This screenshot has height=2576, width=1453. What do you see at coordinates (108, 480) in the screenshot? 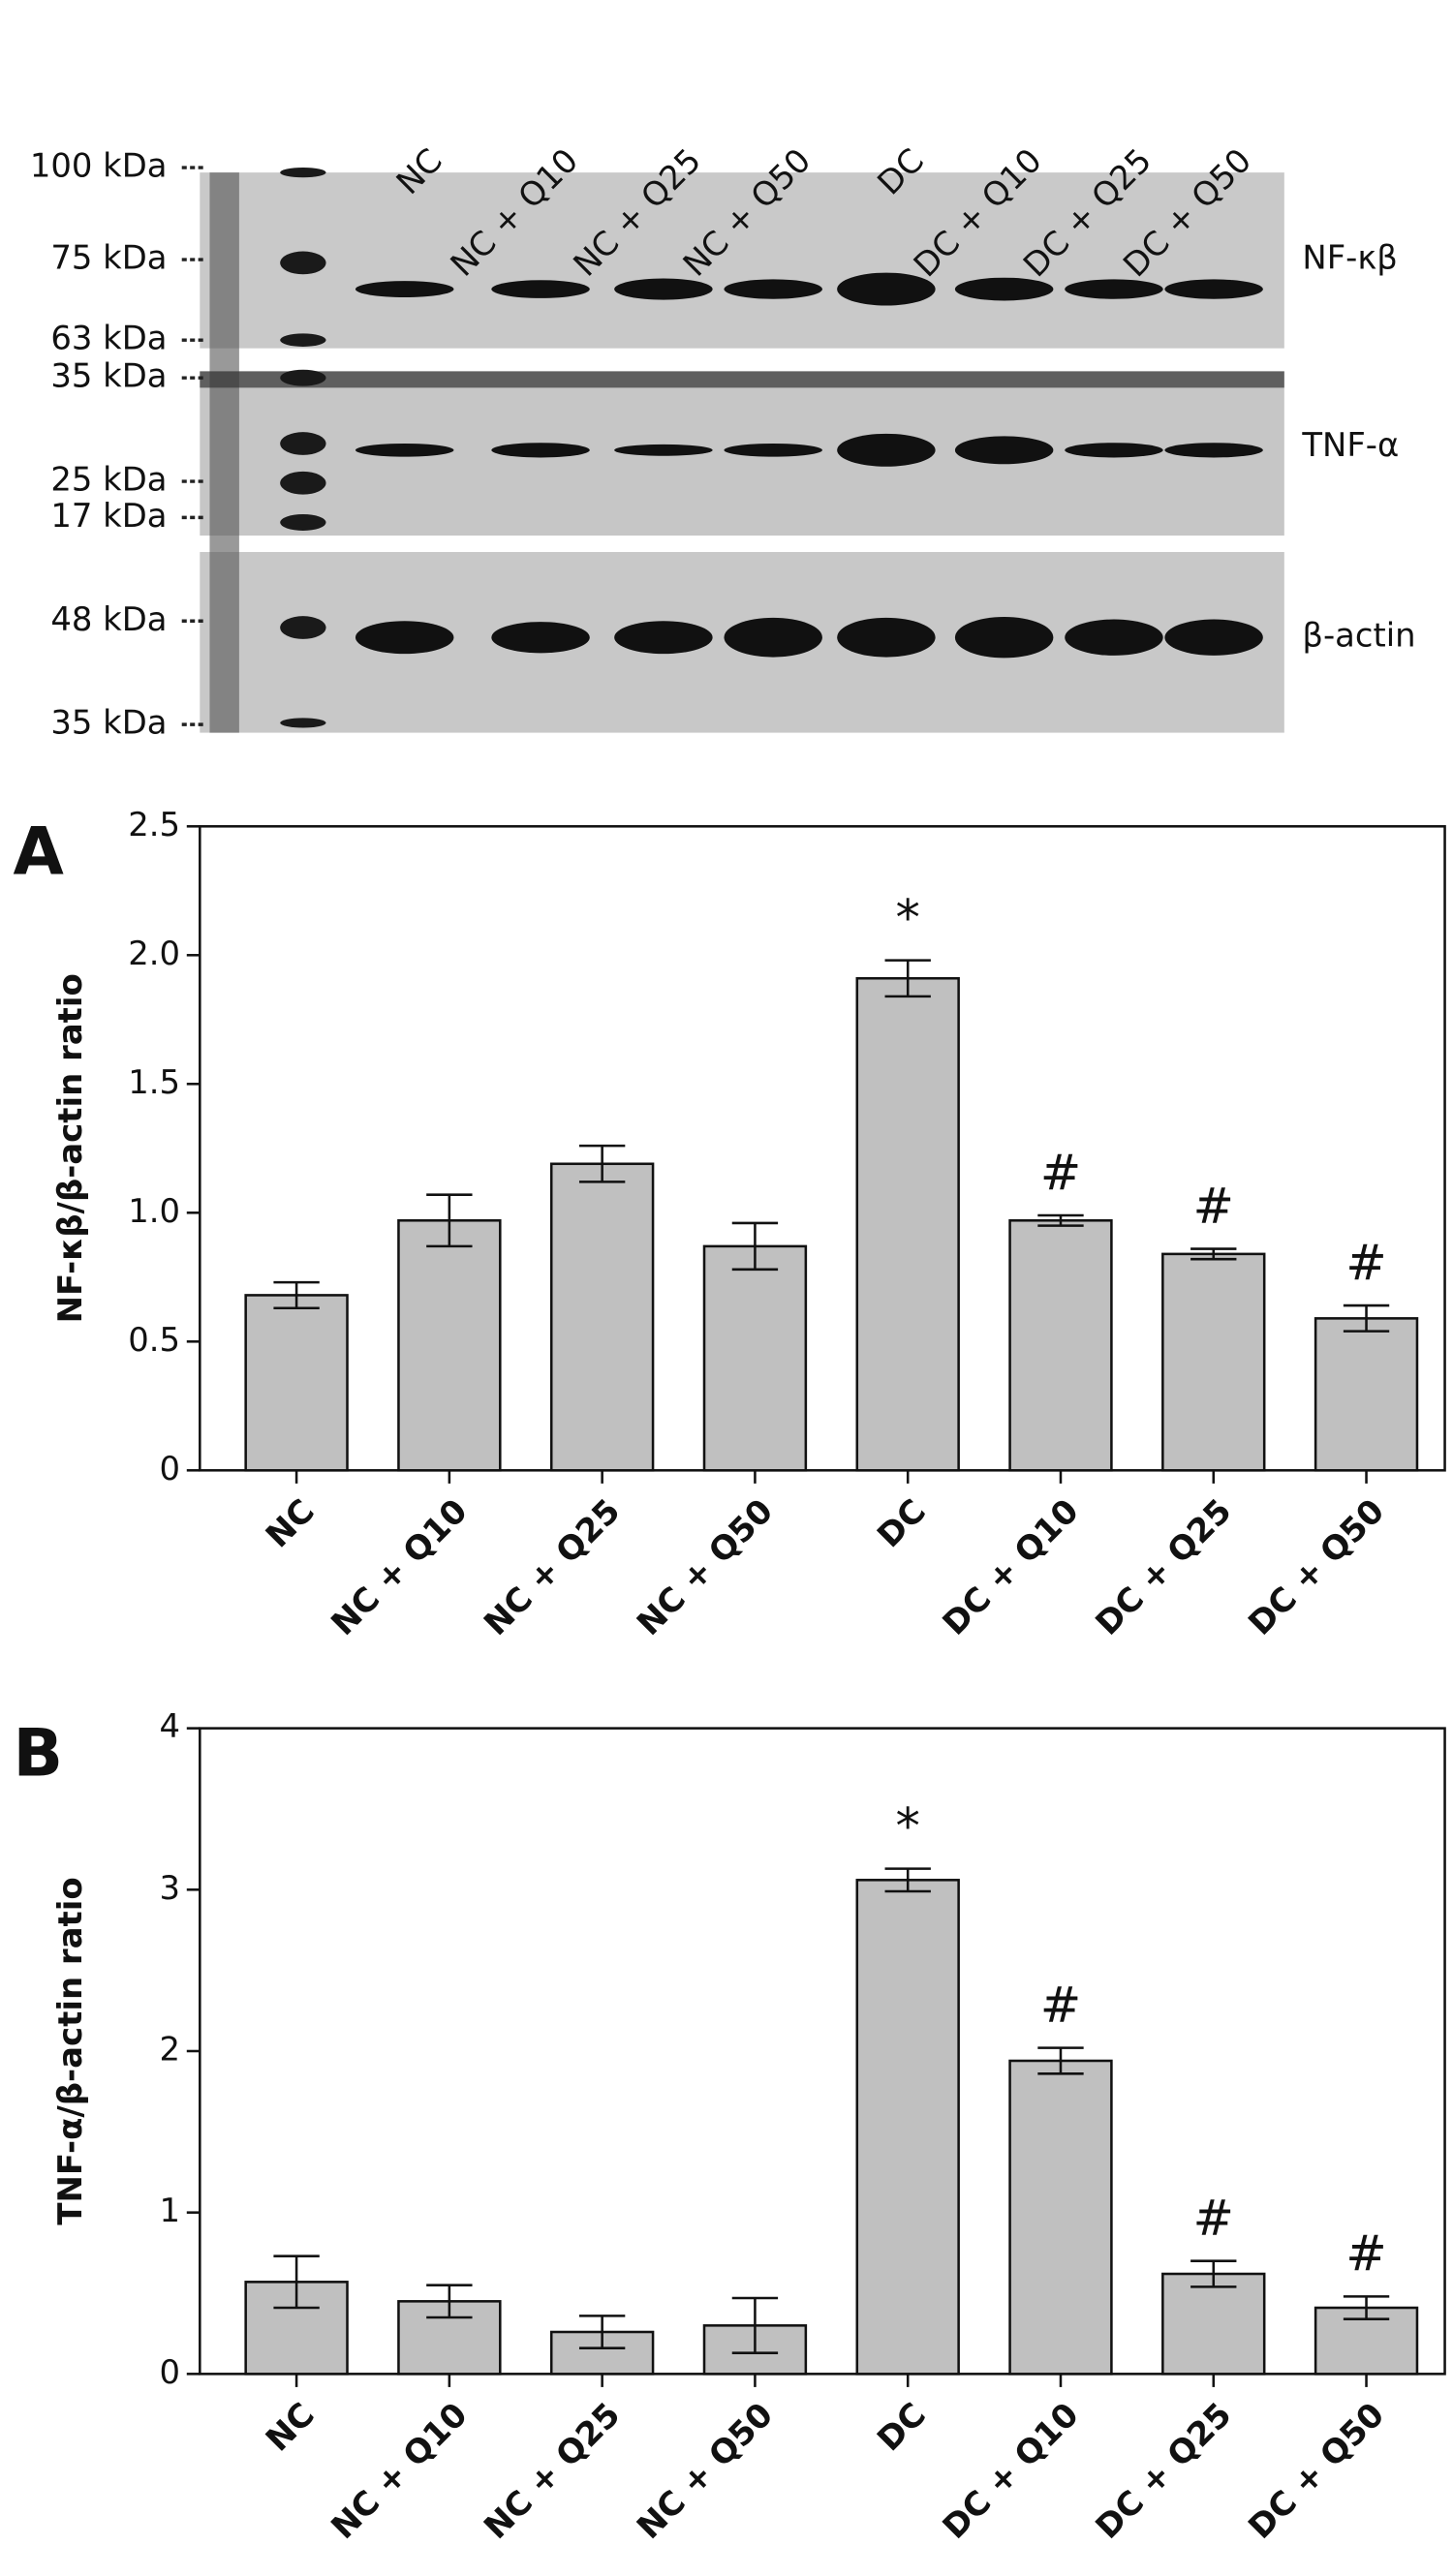
I see `marker-label: 25 kDa` at bounding box center [108, 480].